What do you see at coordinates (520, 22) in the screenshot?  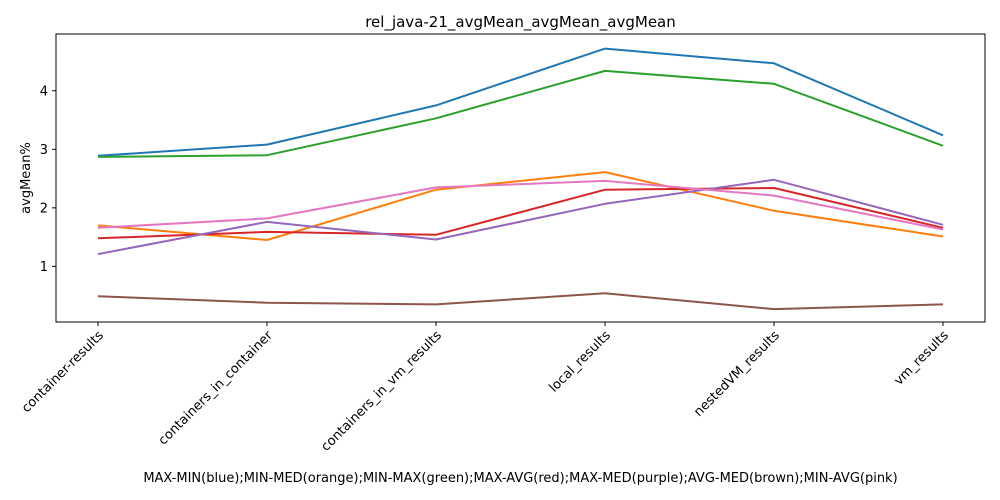 I see `chart-title: rel_java-21_avgMean_avgMean_avgMean` at bounding box center [520, 22].